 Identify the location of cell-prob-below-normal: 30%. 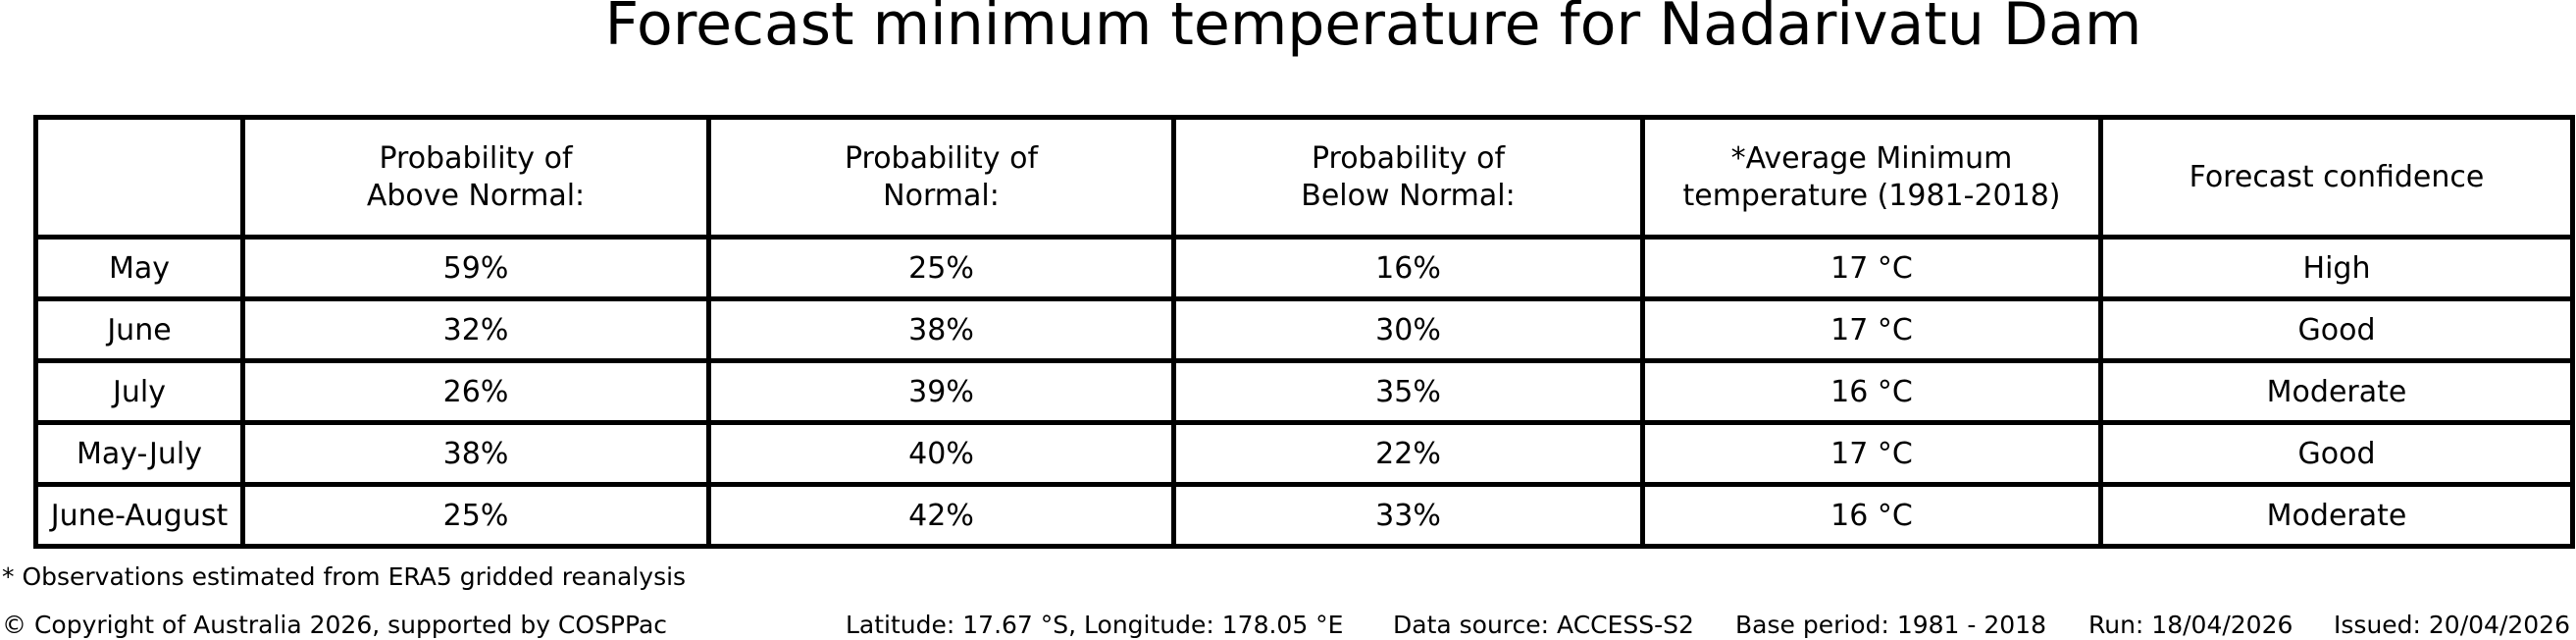
(1408, 329).